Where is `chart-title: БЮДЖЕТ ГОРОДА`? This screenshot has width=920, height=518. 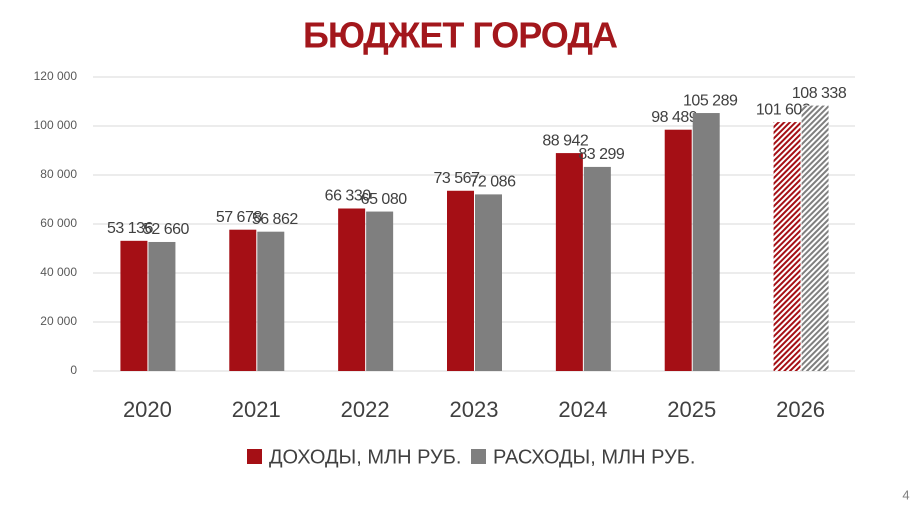 chart-title: БЮДЖЕТ ГОРОДА is located at coordinates (460, 35).